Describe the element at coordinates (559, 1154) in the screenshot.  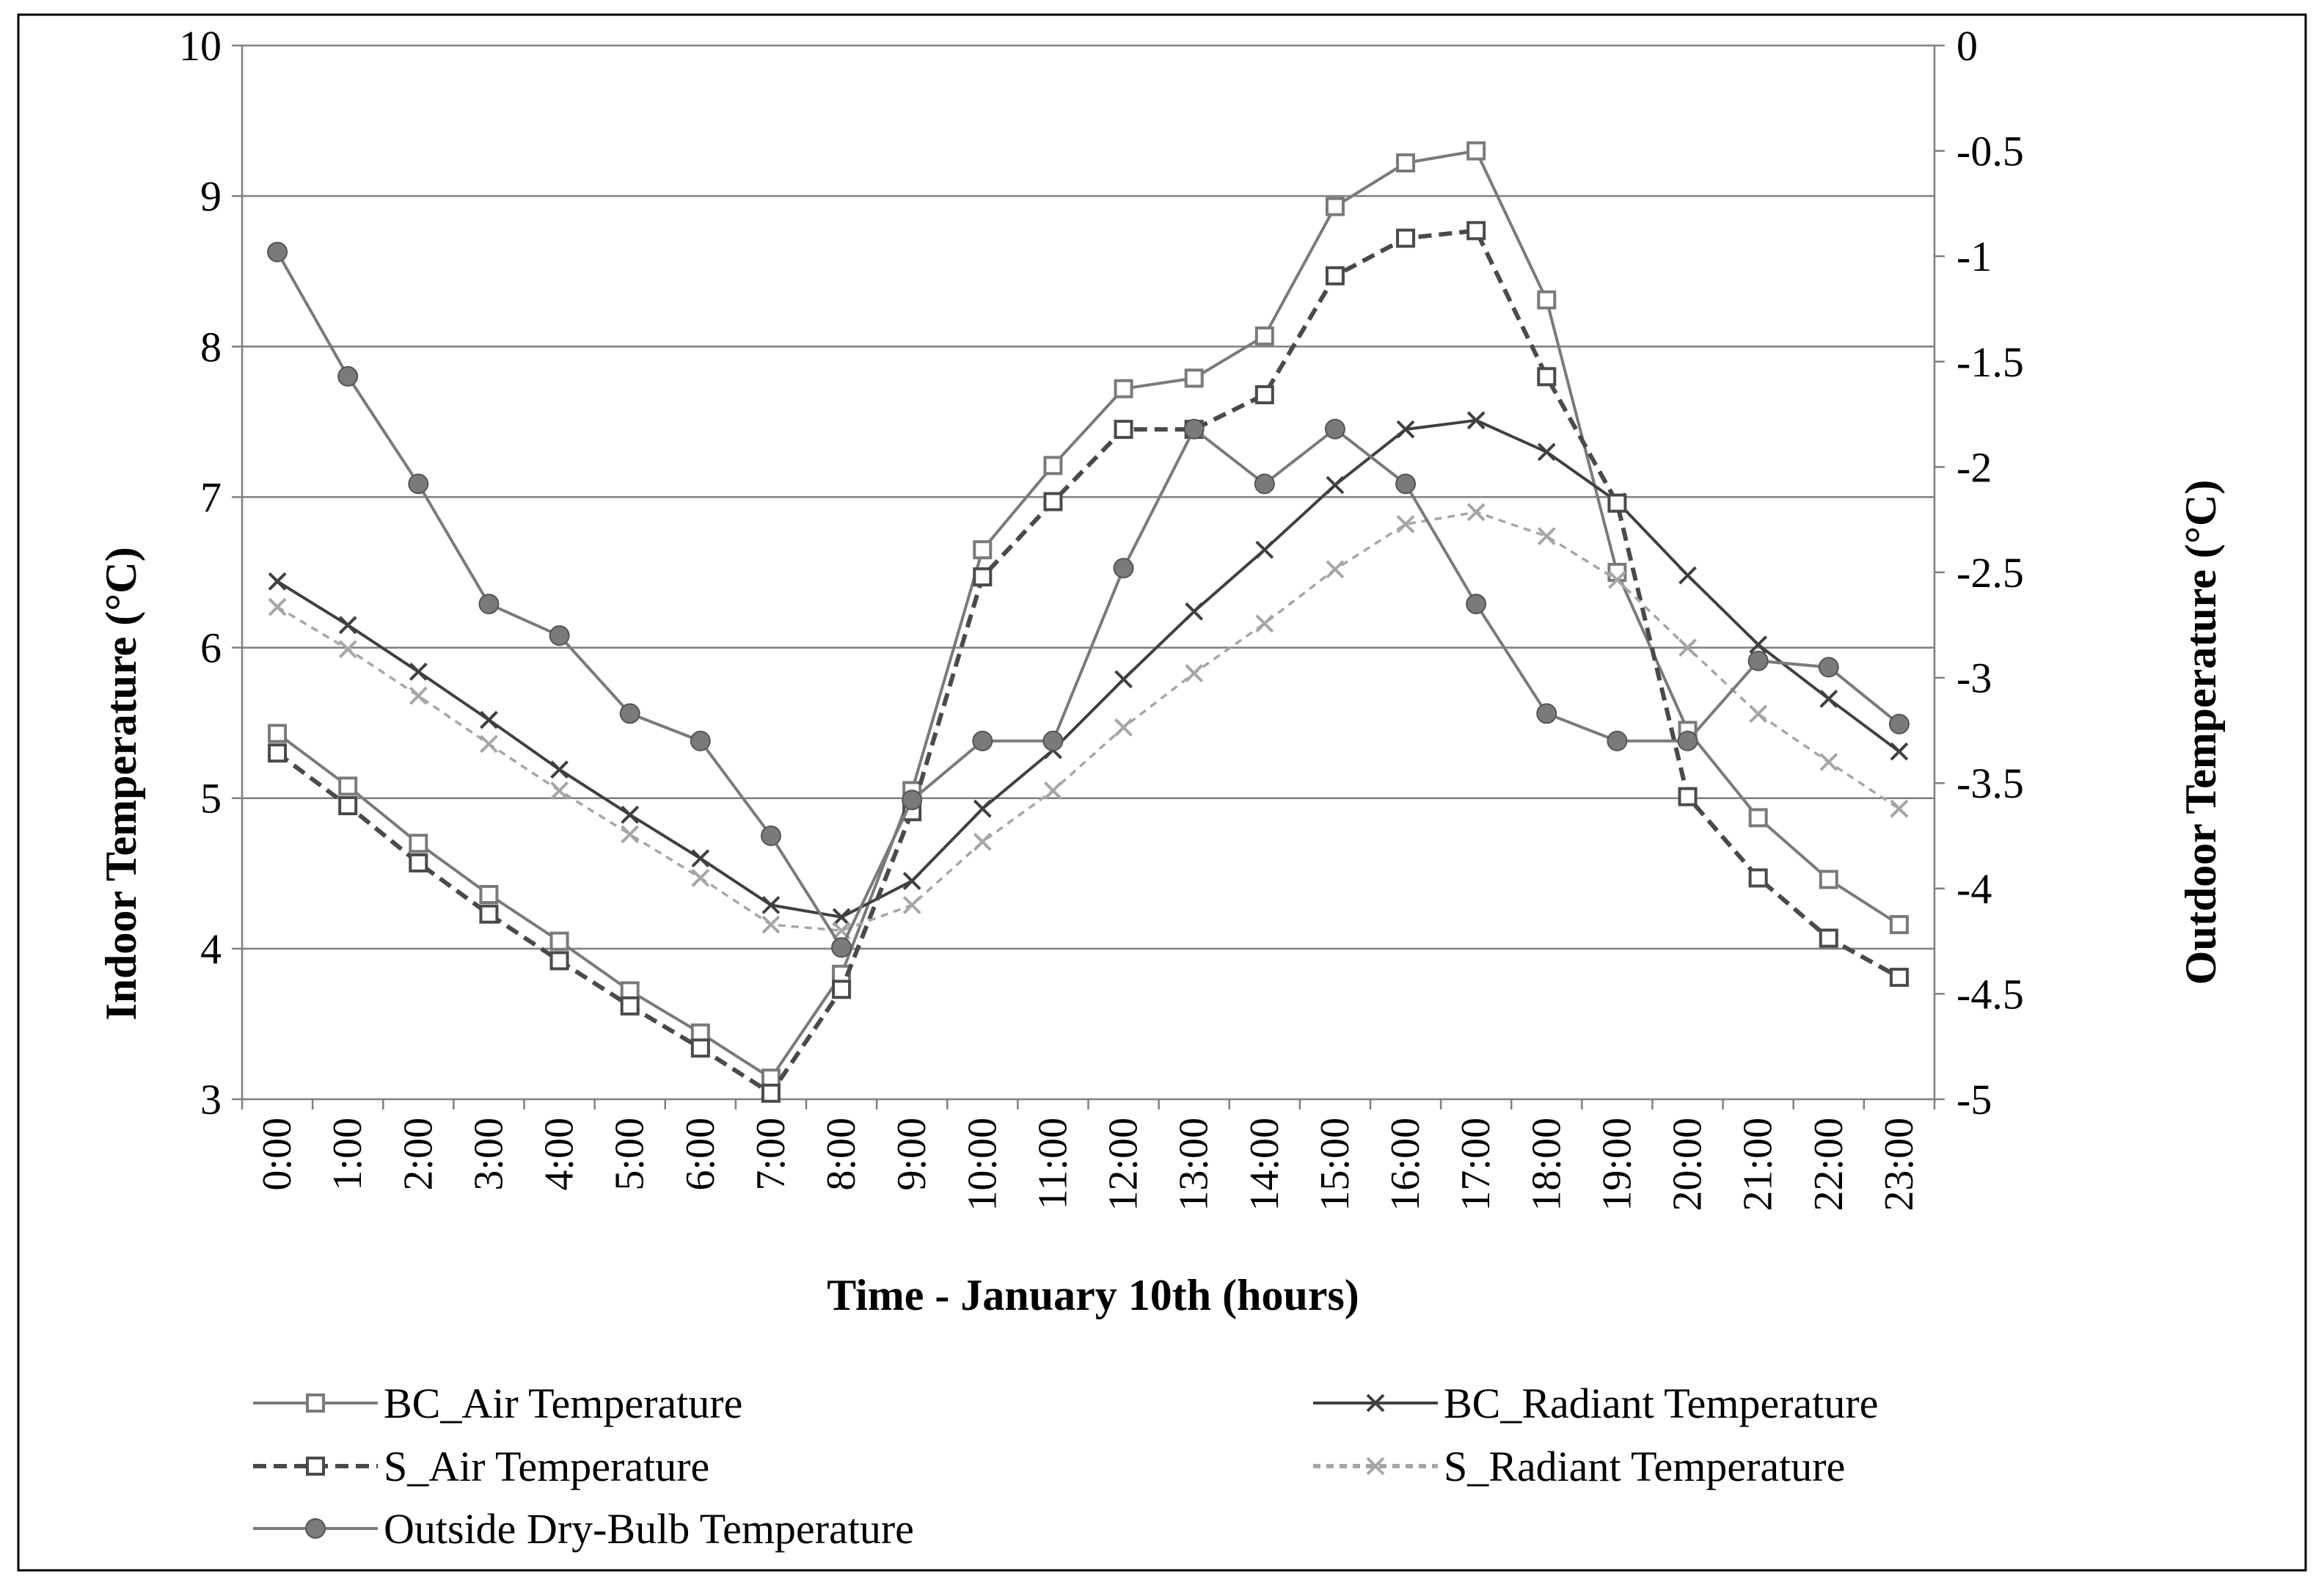
I see `x-tick-label: 4:00` at that location.